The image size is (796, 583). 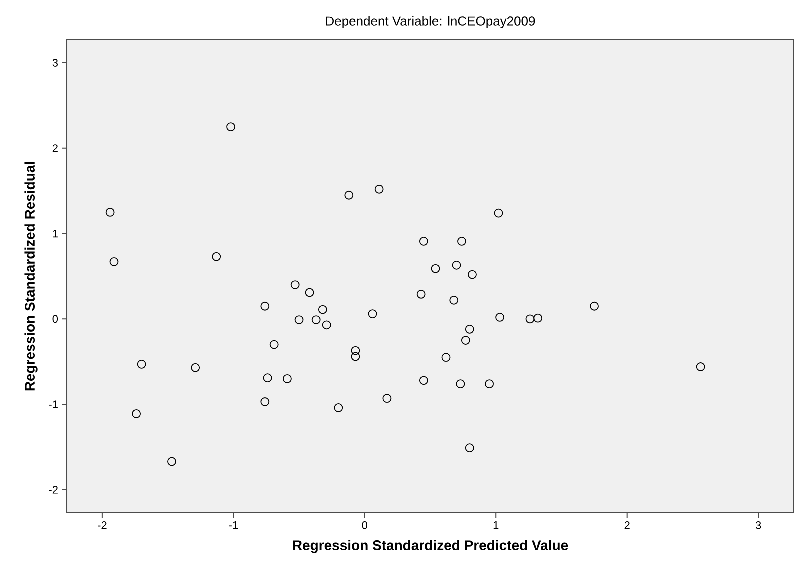 What do you see at coordinates (365, 526) in the screenshot?
I see `x-tick-label: 0` at bounding box center [365, 526].